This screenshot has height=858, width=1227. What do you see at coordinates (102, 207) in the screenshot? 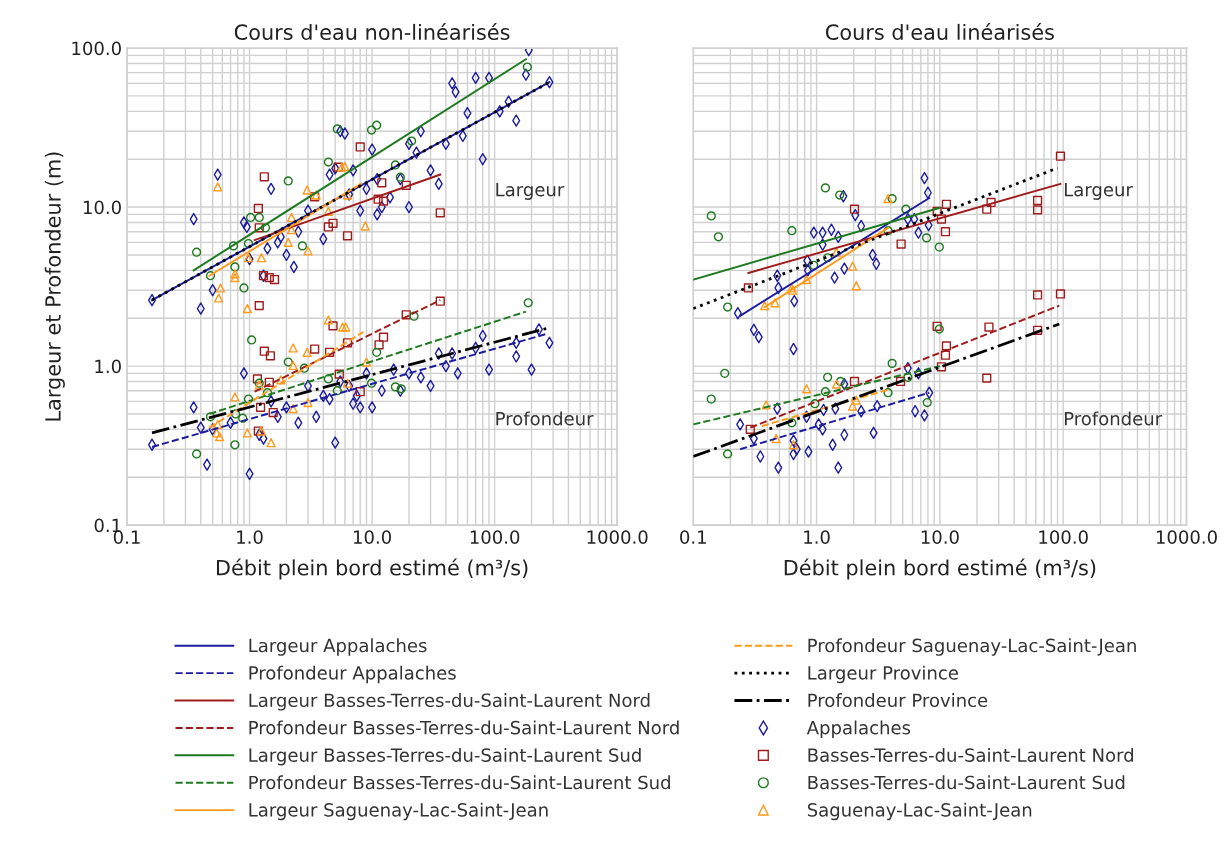
I see `y-tick-label: 10.0` at bounding box center [102, 207].